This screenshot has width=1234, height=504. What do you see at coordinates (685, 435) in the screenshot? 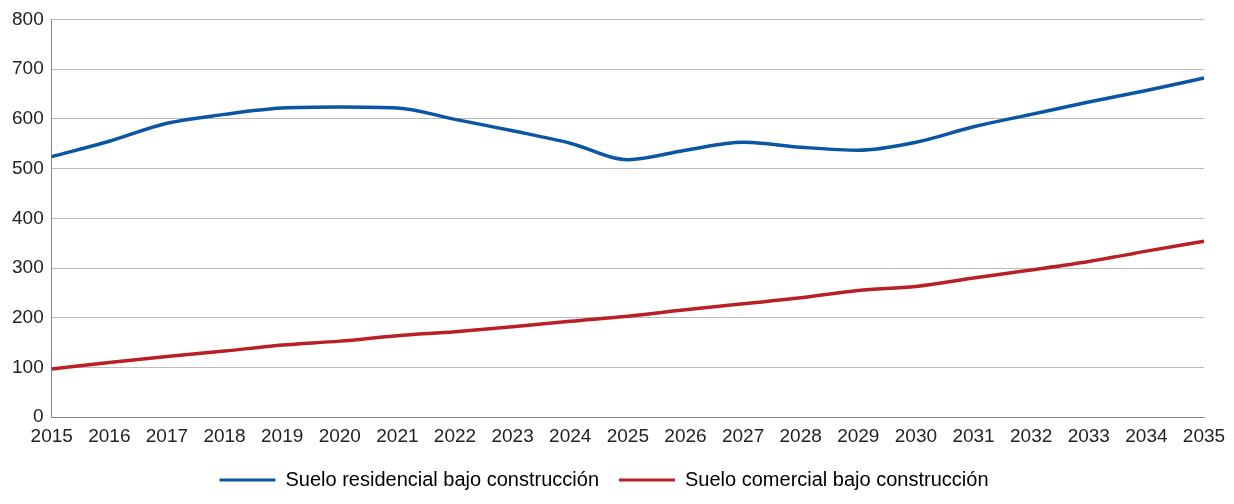
I see `x-tick-label: 2026` at bounding box center [685, 435].